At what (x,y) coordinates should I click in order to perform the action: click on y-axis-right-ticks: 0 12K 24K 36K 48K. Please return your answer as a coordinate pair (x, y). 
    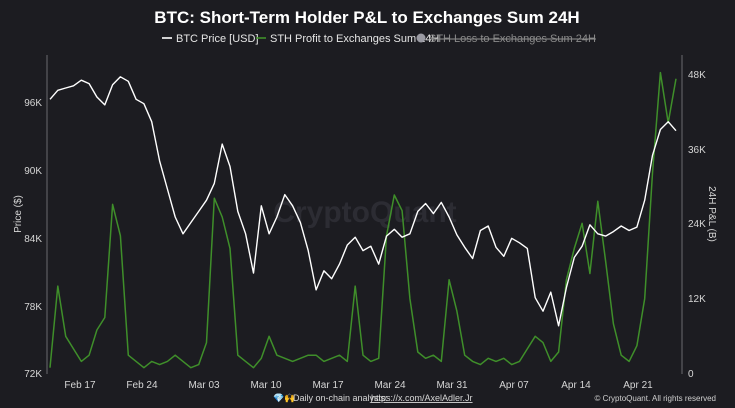
    Looking at the image, I should click on (697, 225).